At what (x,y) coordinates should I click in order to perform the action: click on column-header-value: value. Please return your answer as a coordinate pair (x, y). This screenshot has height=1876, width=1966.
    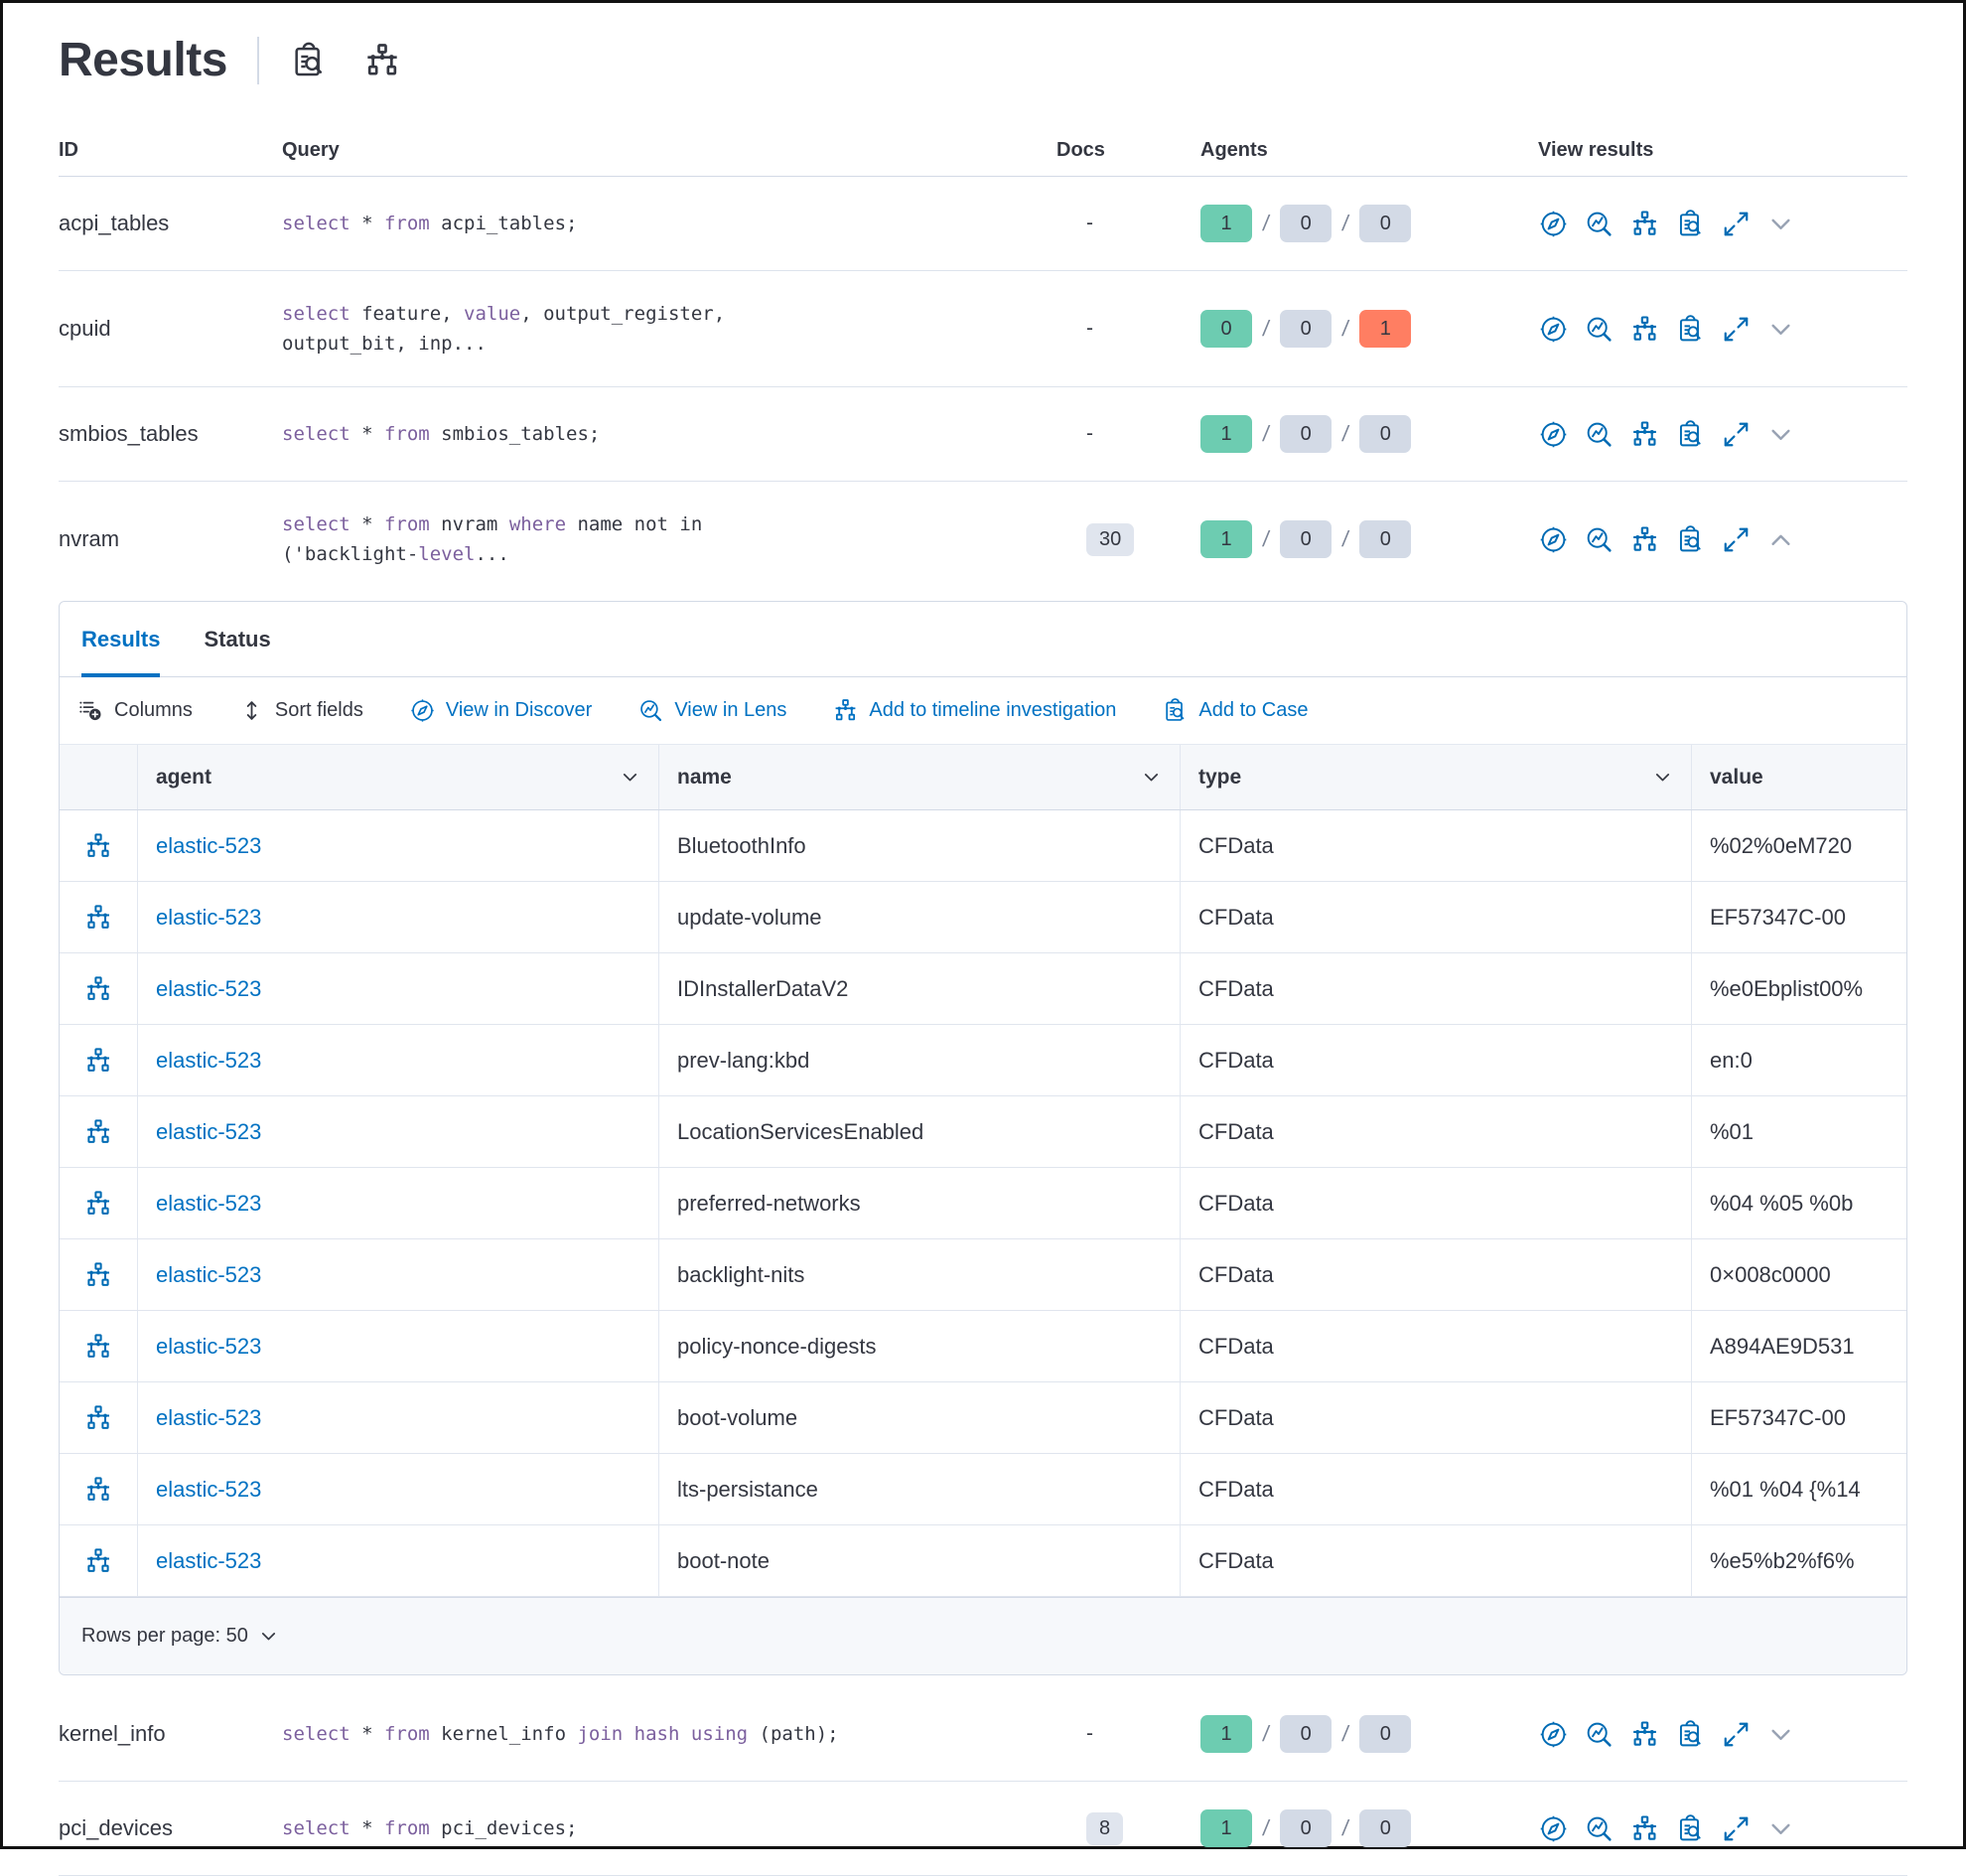
    Looking at the image, I should click on (1798, 777).